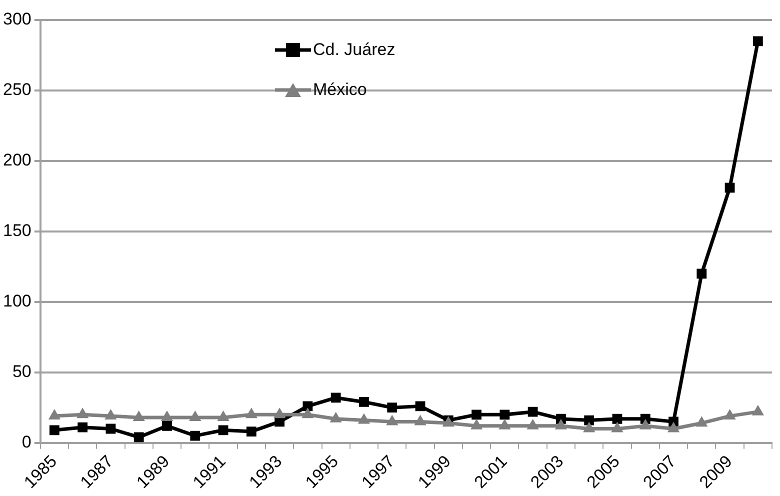  I want to click on legend-label: Cd. Juárez, so click(354, 50).